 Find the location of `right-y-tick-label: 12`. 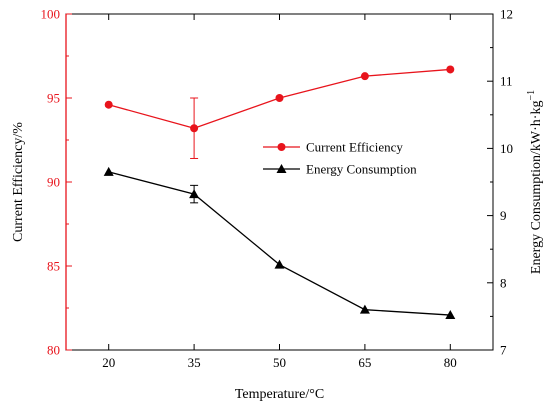

right-y-tick-label: 12 is located at coordinates (506, 14).